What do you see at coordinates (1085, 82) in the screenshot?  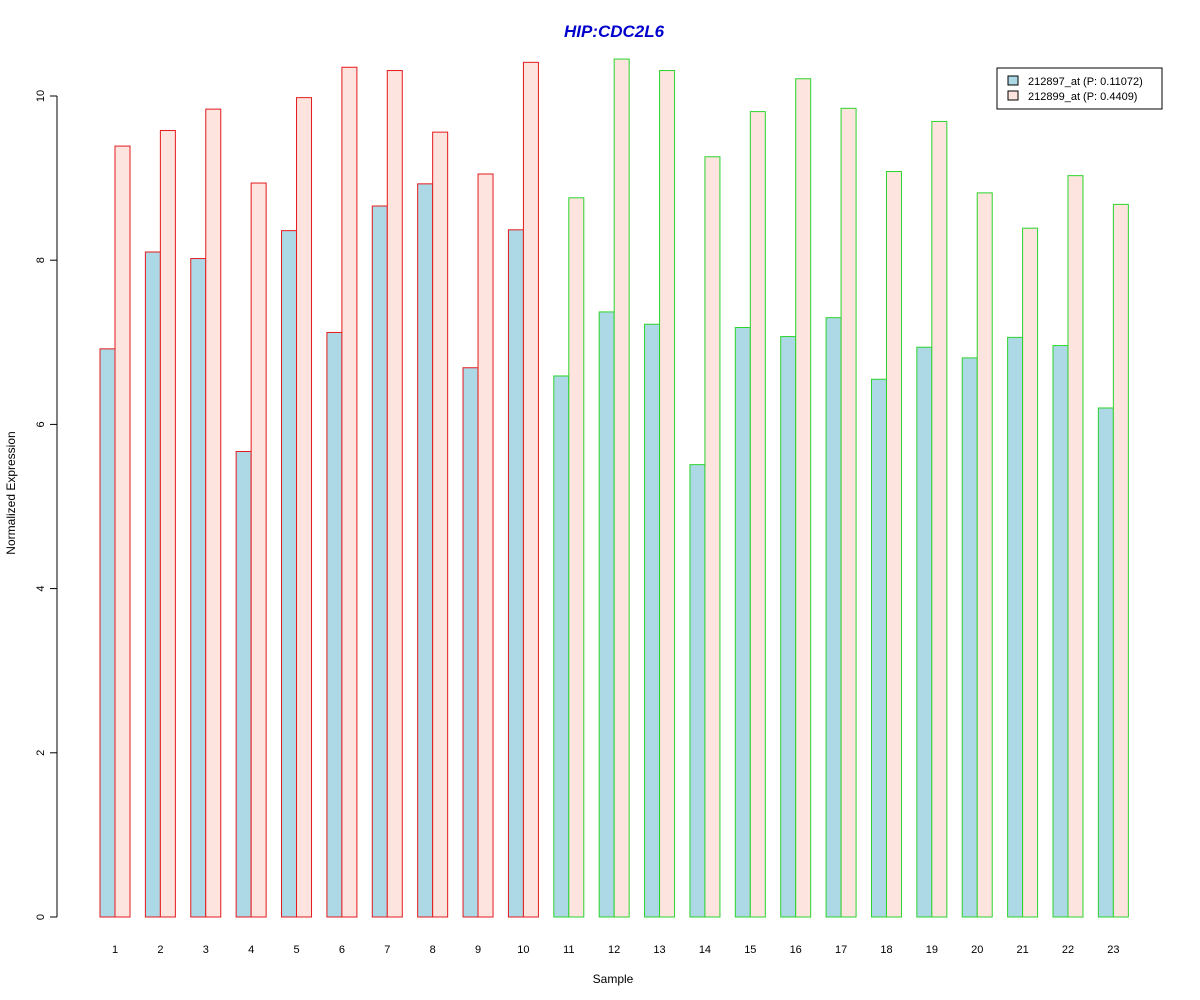 I see `legend-entry: 212897_at (P: 0.11072)` at bounding box center [1085, 82].